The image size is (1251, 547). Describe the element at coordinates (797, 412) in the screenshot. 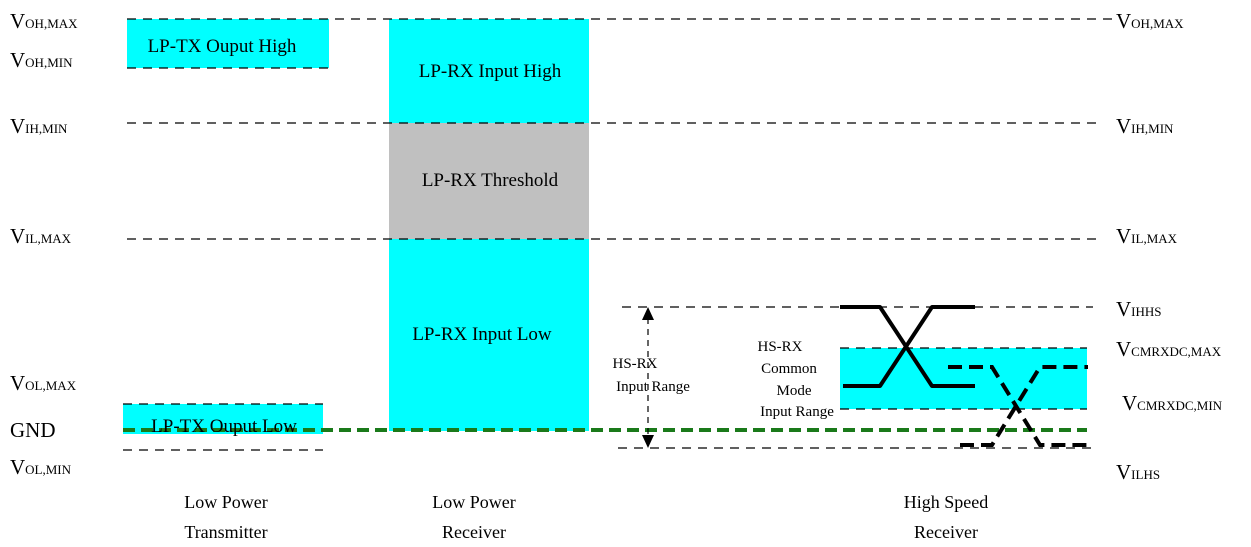

I see `hs-rx-common-mode-line4: Input Range` at that location.